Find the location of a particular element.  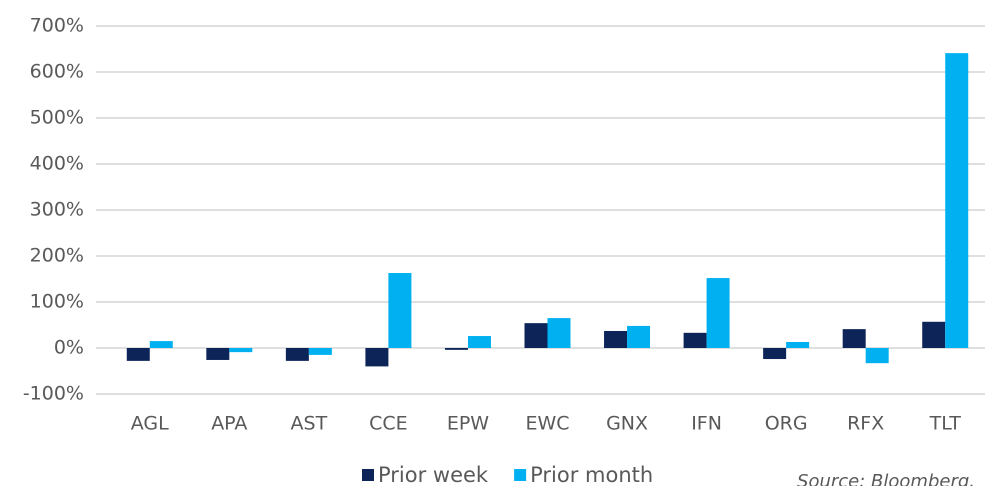

x-tick-label: IFN is located at coordinates (706, 424).